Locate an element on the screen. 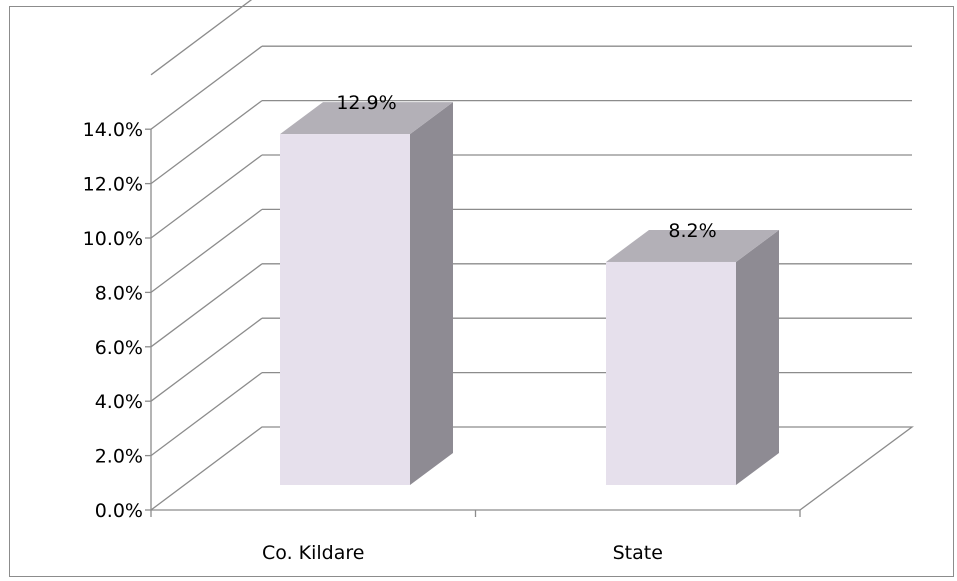  y-tick-label: 12.0% is located at coordinates (113, 185).